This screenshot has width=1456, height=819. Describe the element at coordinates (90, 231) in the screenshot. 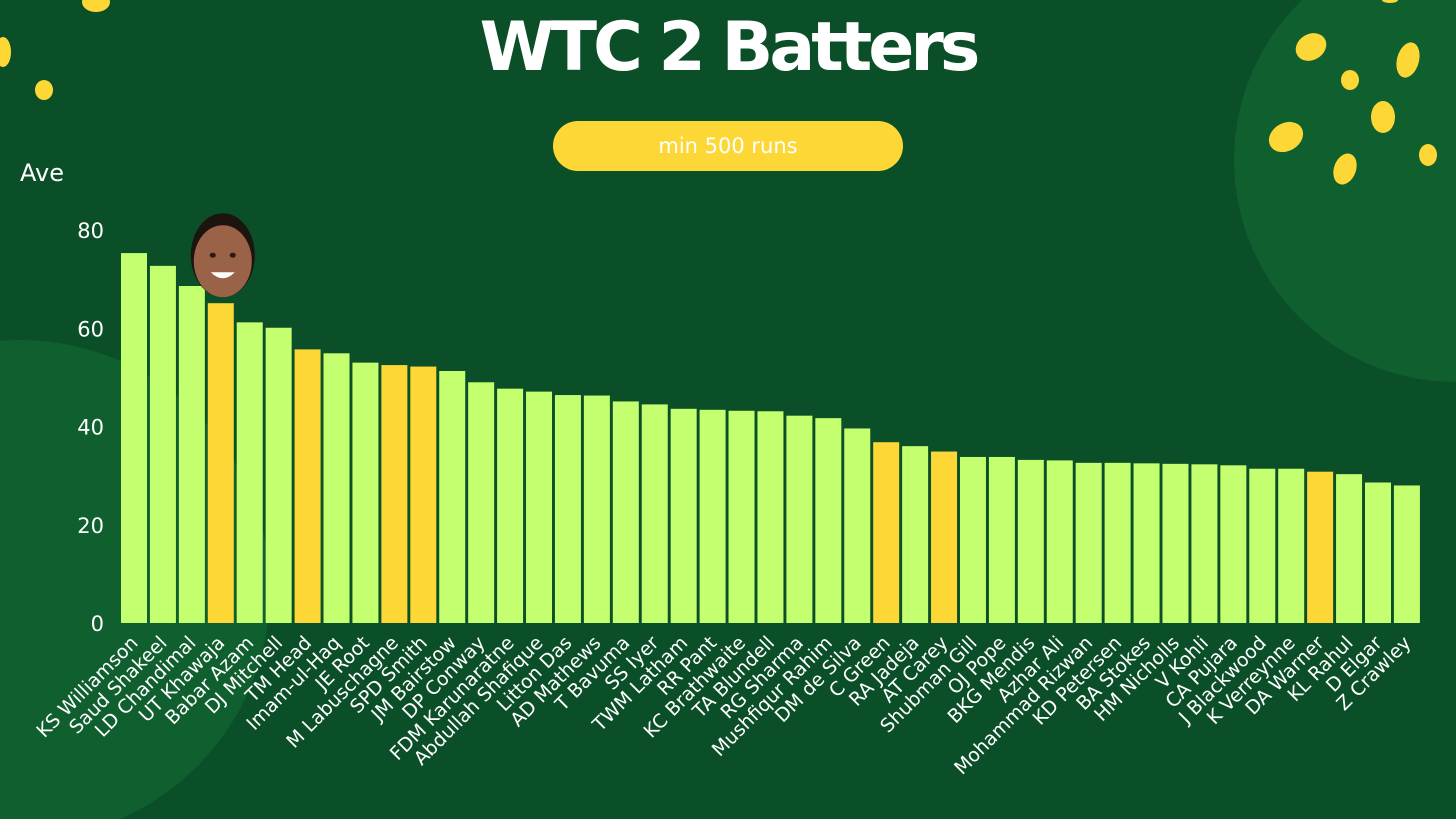

I see `y-tick-label: 80` at that location.